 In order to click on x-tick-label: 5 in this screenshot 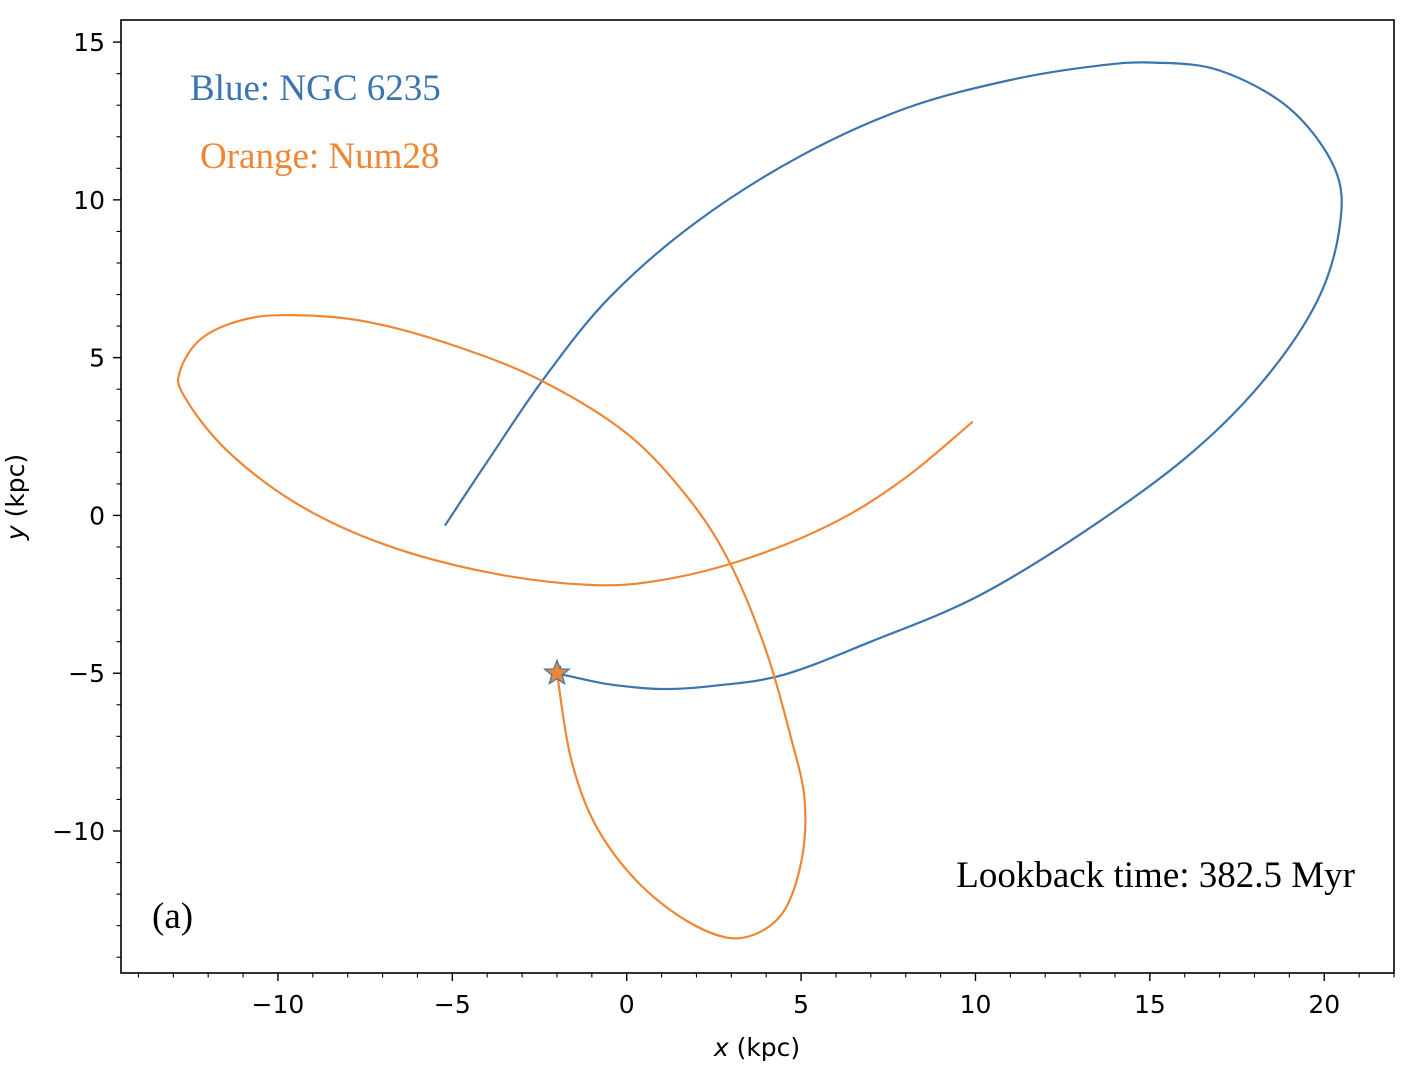, I will do `click(801, 1004)`.